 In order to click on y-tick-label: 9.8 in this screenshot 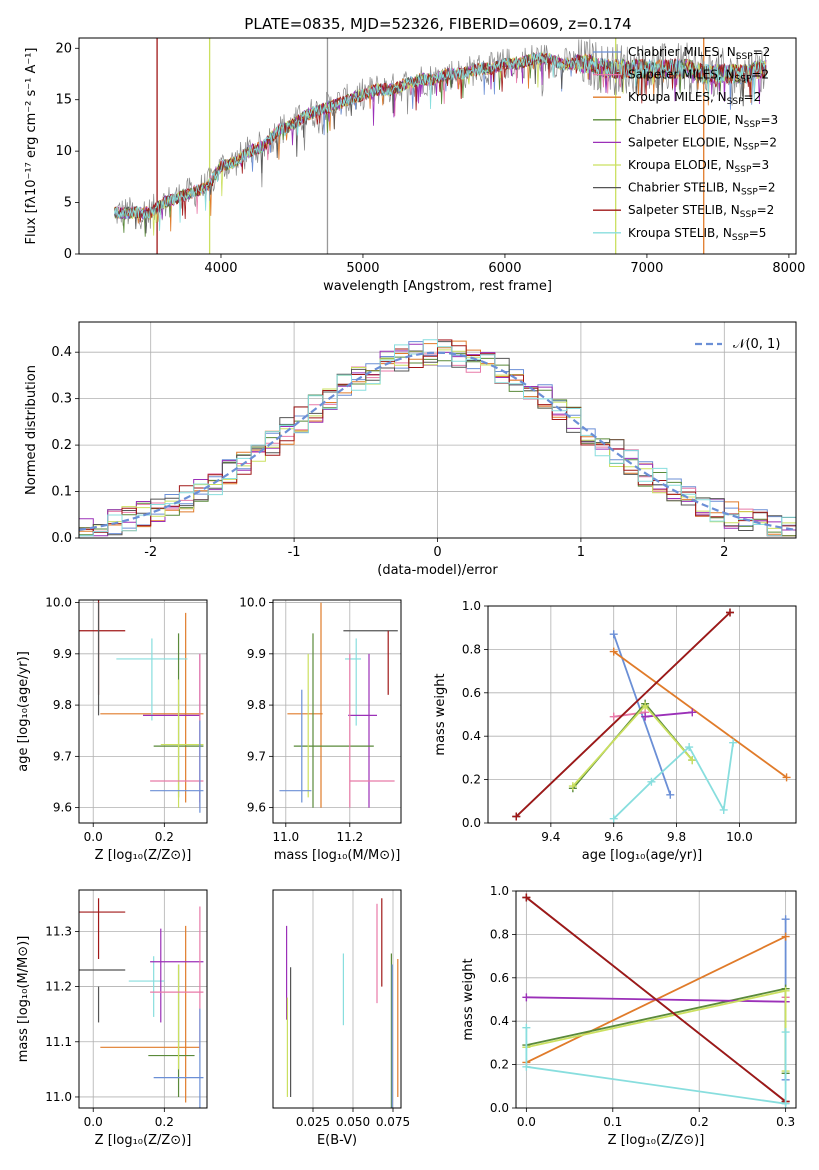, I will do `click(62, 705)`.